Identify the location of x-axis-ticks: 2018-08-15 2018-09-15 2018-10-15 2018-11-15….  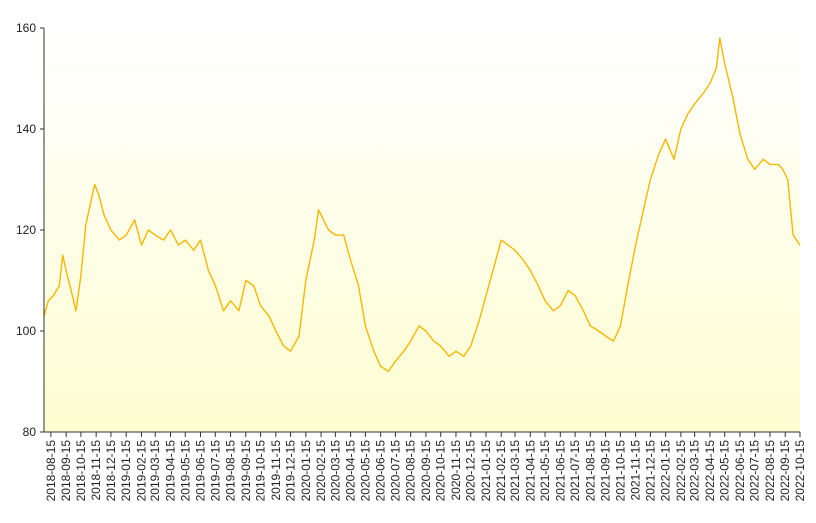
(425, 466).